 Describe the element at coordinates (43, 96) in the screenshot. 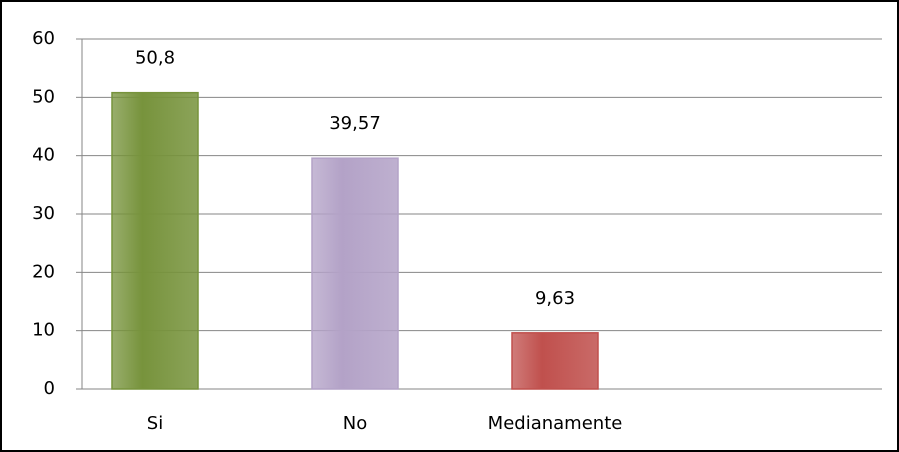

I see `y-tick-label: 50` at that location.